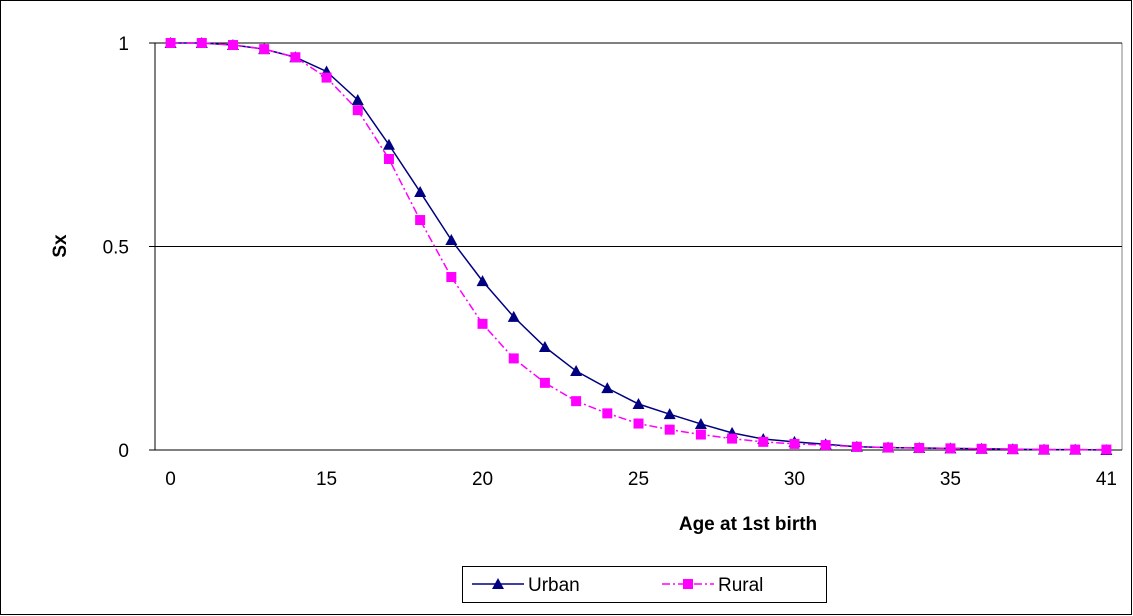 Image resolution: width=1133 pixels, height=616 pixels. Describe the element at coordinates (740, 585) in the screenshot. I see `legend-label: Rural` at that location.